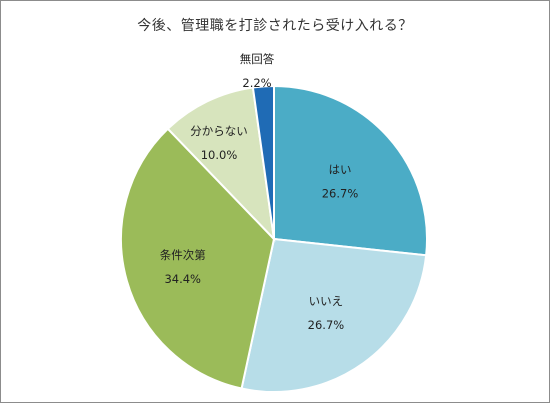 This screenshot has height=403, width=550. I want to click on slice-label-name-2: 条件次第, so click(183, 255).